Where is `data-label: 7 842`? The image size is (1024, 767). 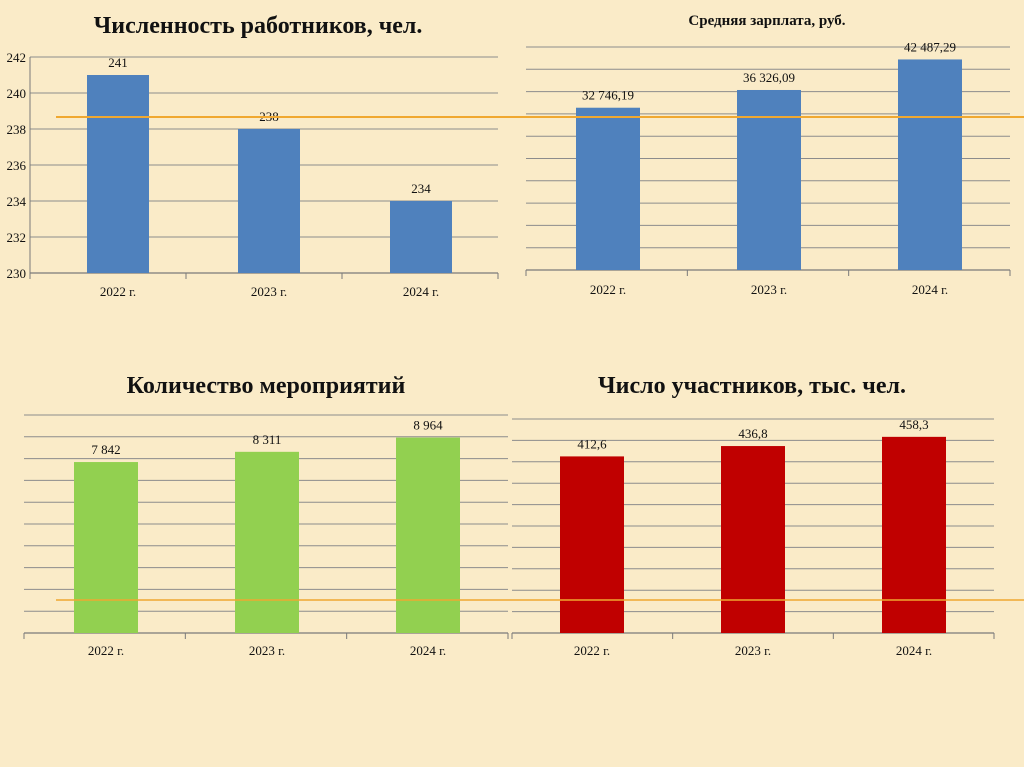 data-label: 7 842 is located at coordinates (105, 449).